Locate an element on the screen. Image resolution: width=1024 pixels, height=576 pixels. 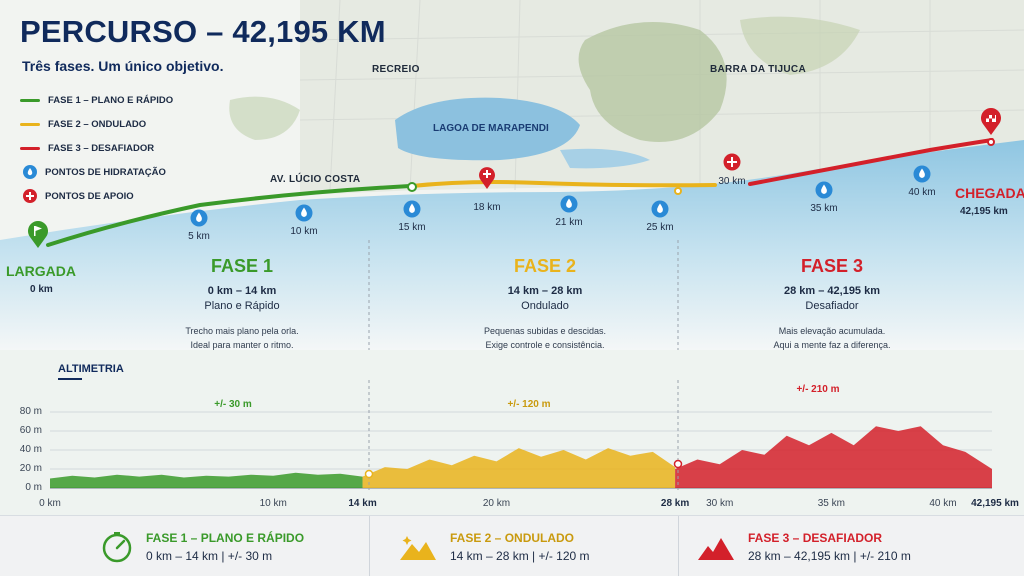
support-km-label: 18 km is located at coordinates (487, 207).